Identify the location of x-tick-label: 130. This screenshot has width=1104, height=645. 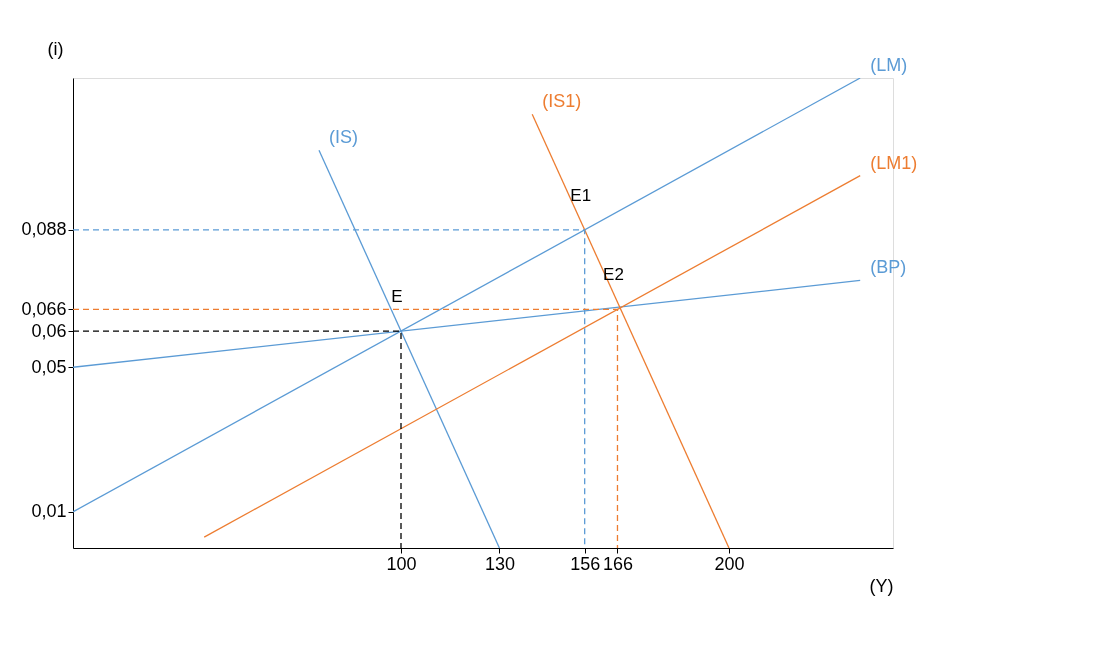
(499, 563).